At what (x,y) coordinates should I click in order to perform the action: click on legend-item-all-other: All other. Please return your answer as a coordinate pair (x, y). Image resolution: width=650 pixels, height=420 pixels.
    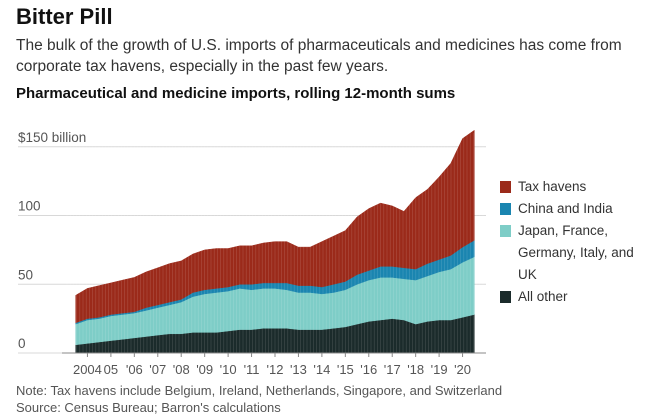
    Looking at the image, I should click on (572, 297).